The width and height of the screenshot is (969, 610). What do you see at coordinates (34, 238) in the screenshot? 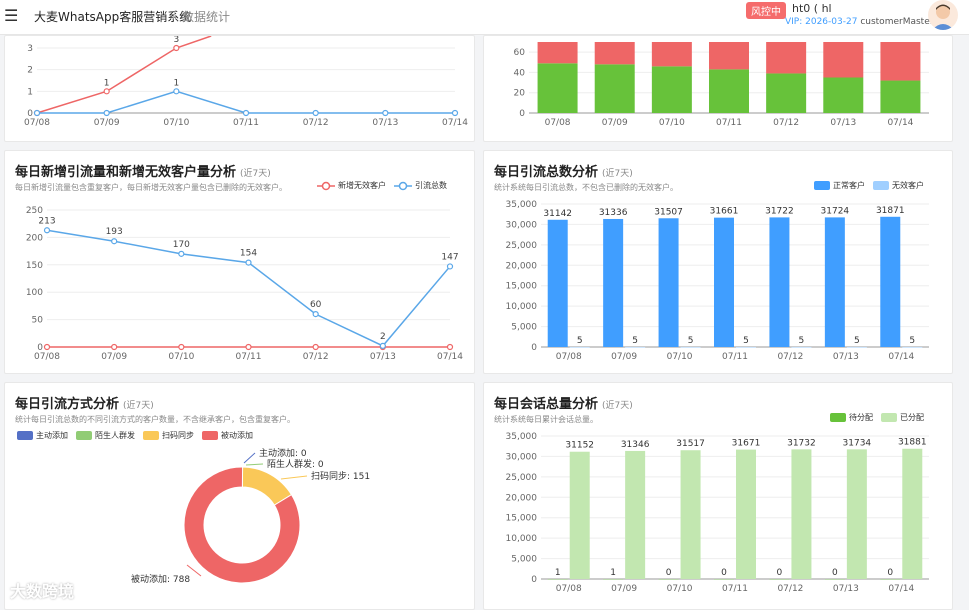
I see `y-tick-label: 200` at bounding box center [34, 238].